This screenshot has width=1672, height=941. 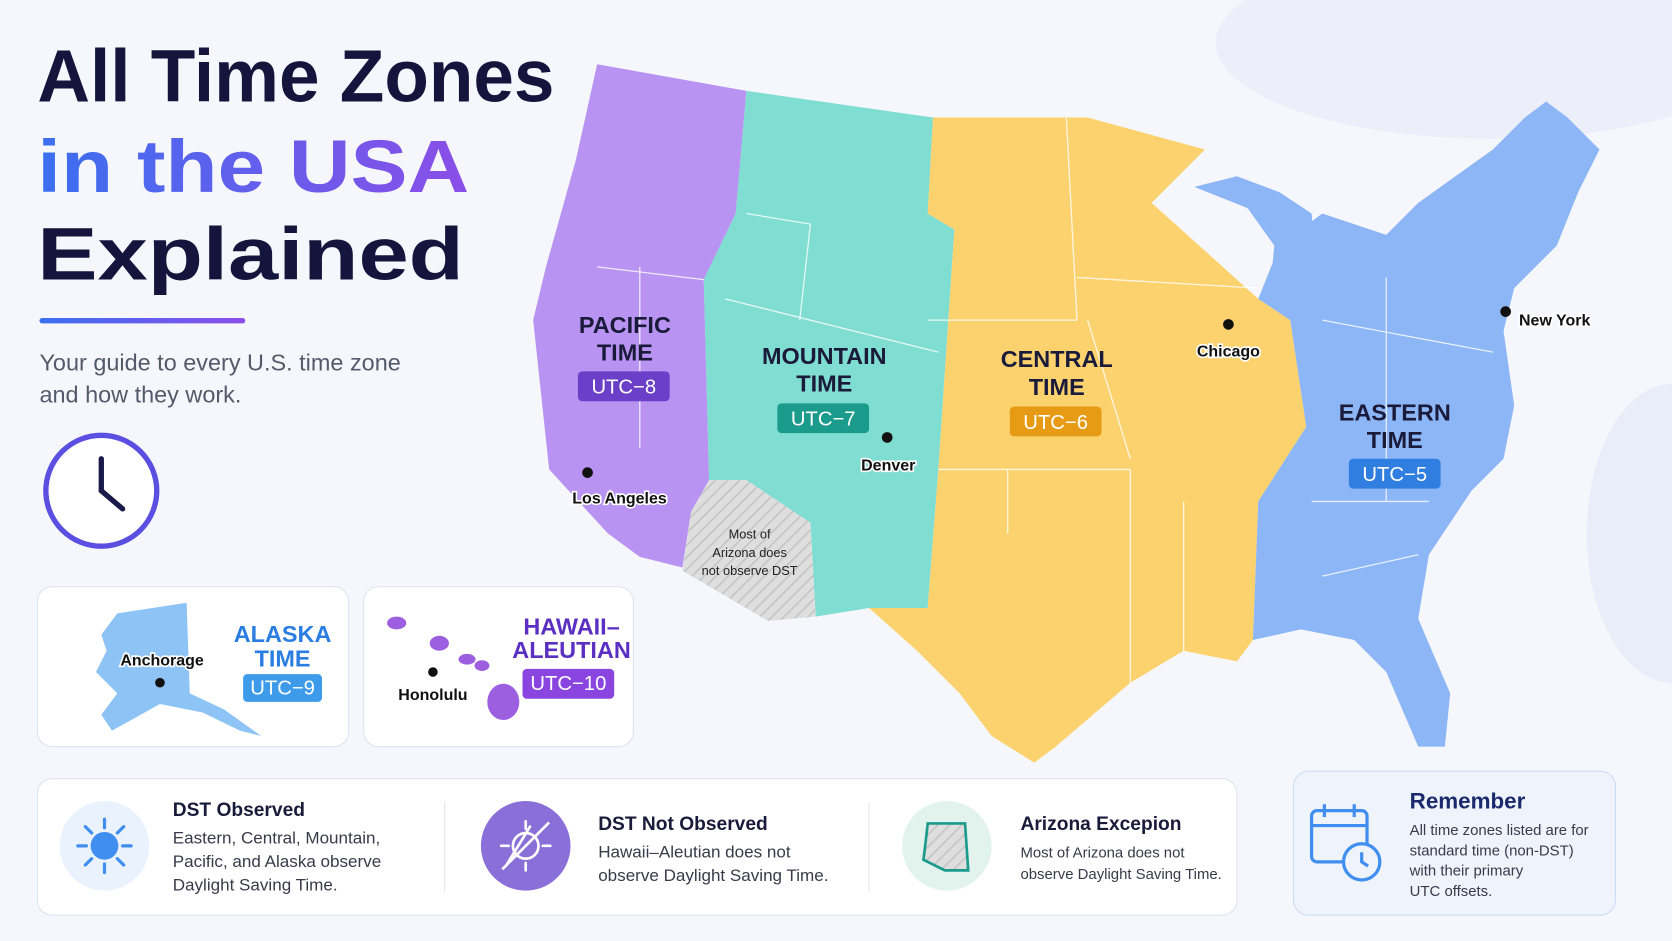 What do you see at coordinates (571, 627) in the screenshot?
I see `zone-name: HAWAII–` at bounding box center [571, 627].